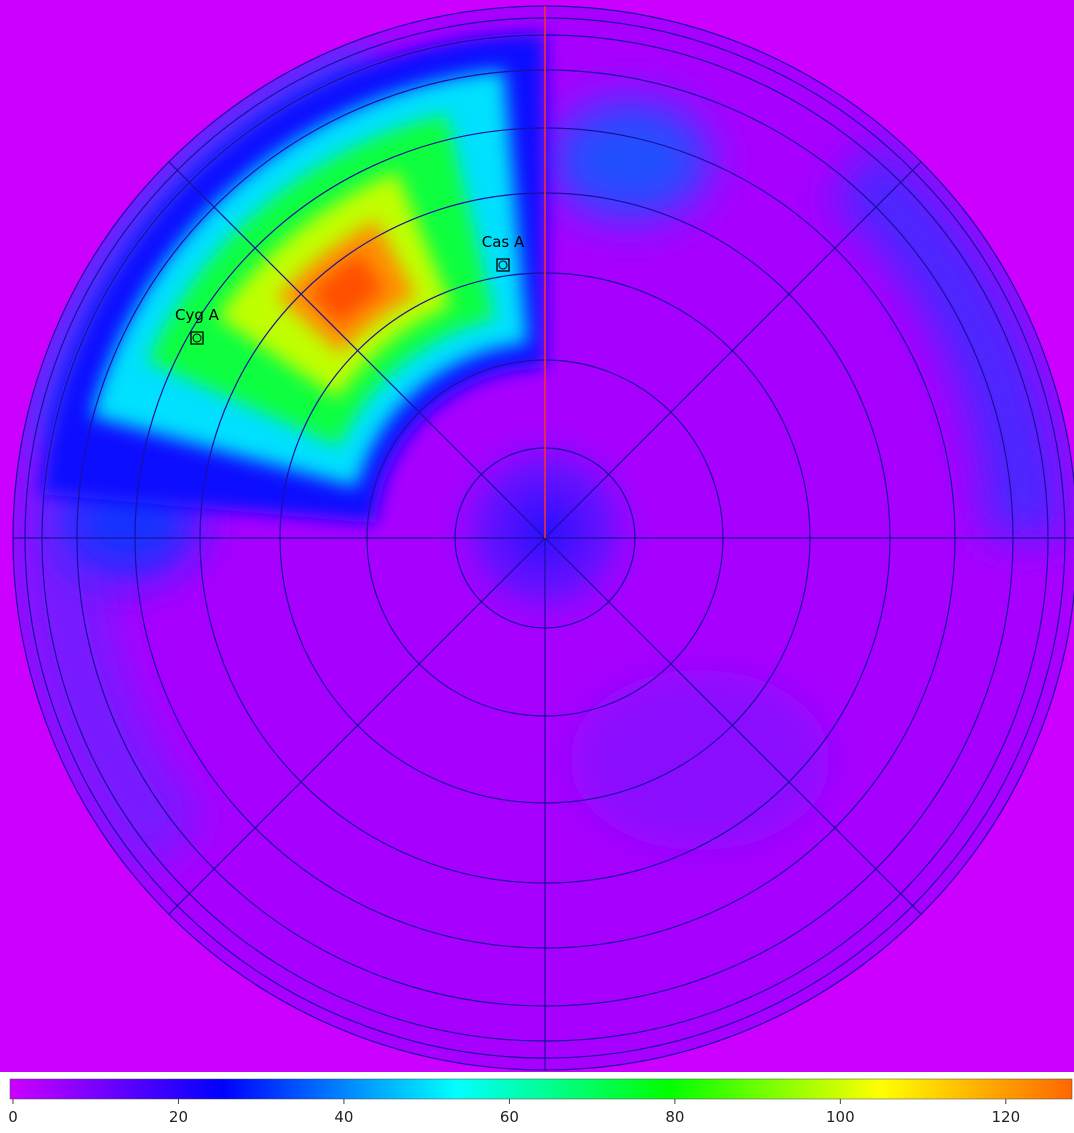 Image resolution: width=1074 pixels, height=1133 pixels. What do you see at coordinates (840, 1117) in the screenshot?
I see `colorbar-tick-label: 100` at bounding box center [840, 1117].